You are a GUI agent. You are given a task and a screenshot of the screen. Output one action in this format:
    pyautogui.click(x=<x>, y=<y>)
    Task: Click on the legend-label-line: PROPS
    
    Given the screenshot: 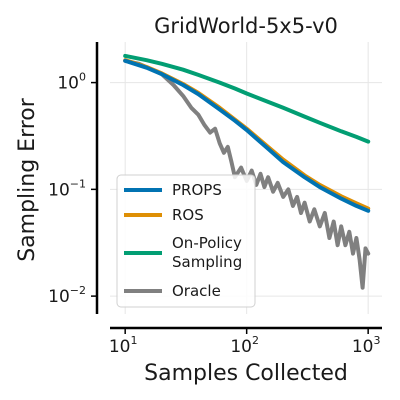 What is the action you would take?
    pyautogui.click(x=197, y=190)
    